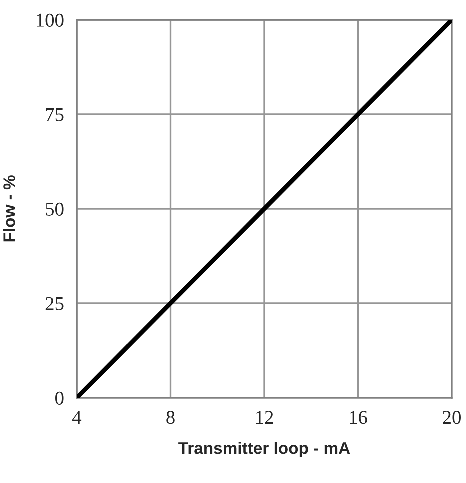  I want to click on x-tick-label: 16, so click(359, 417).